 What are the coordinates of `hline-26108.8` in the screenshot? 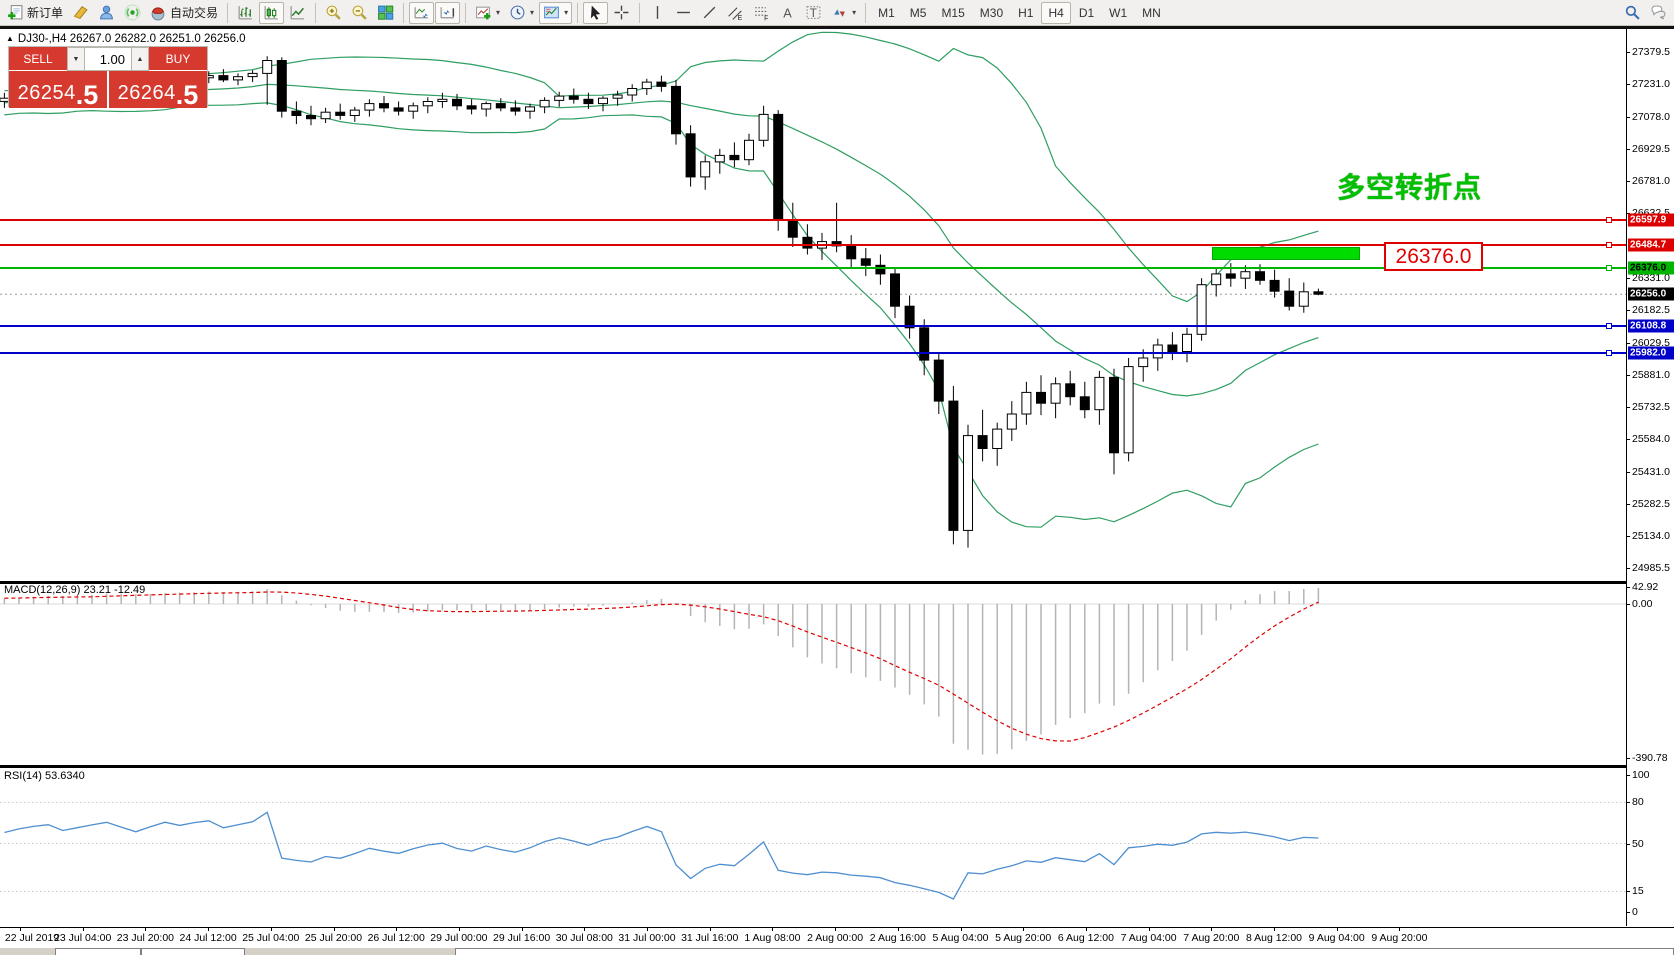 It's located at (813, 326).